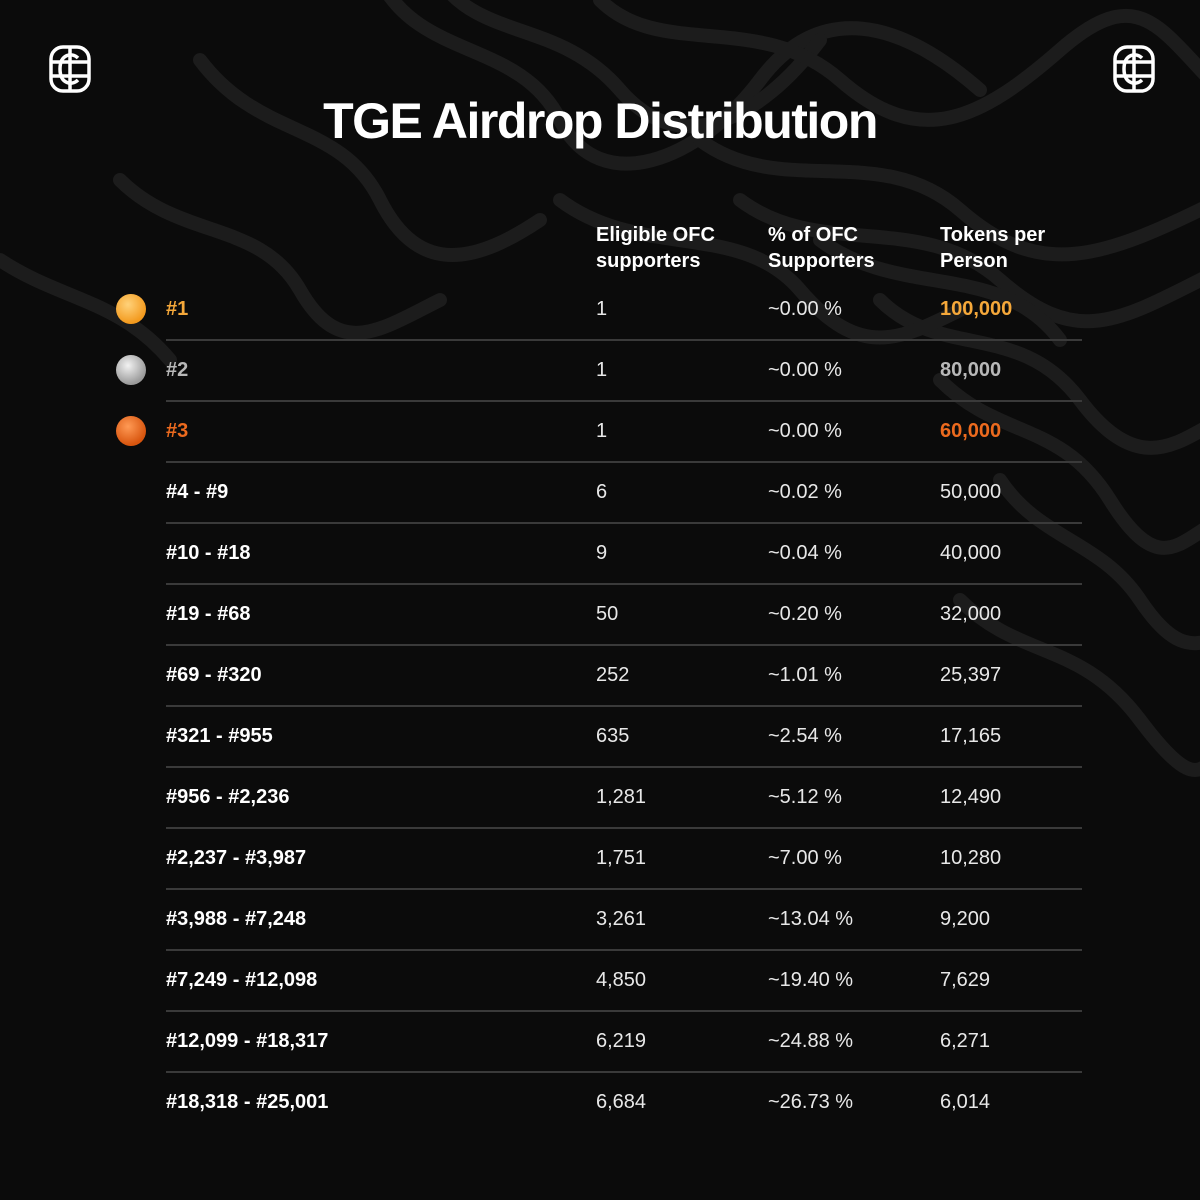 The height and width of the screenshot is (1200, 1200). What do you see at coordinates (971, 370) in the screenshot?
I see `tokens-cell: 80,000` at bounding box center [971, 370].